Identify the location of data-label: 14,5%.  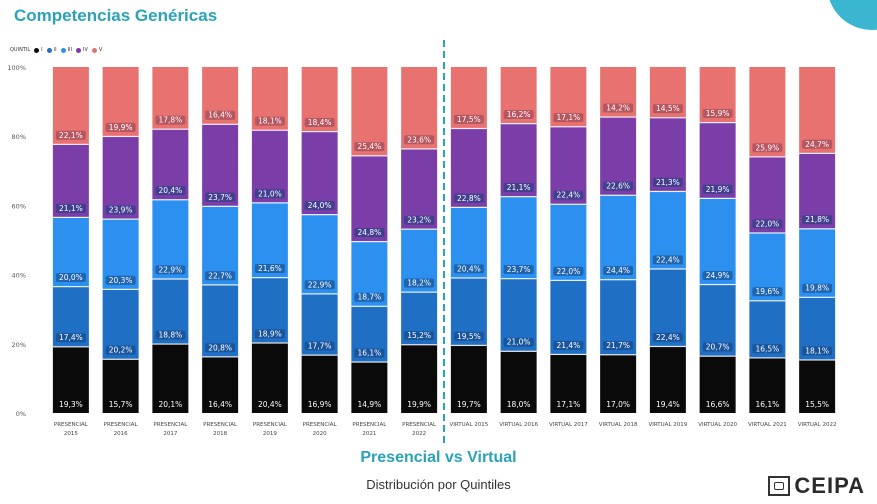
(668, 108).